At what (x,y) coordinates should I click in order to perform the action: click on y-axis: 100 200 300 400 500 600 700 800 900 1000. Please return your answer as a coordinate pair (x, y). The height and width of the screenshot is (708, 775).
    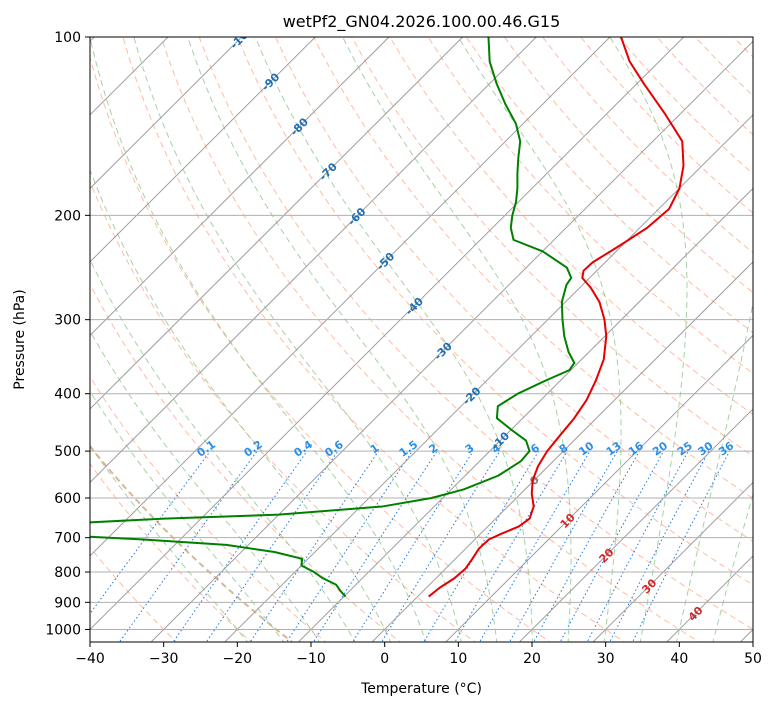
    Looking at the image, I should click on (67, 334).